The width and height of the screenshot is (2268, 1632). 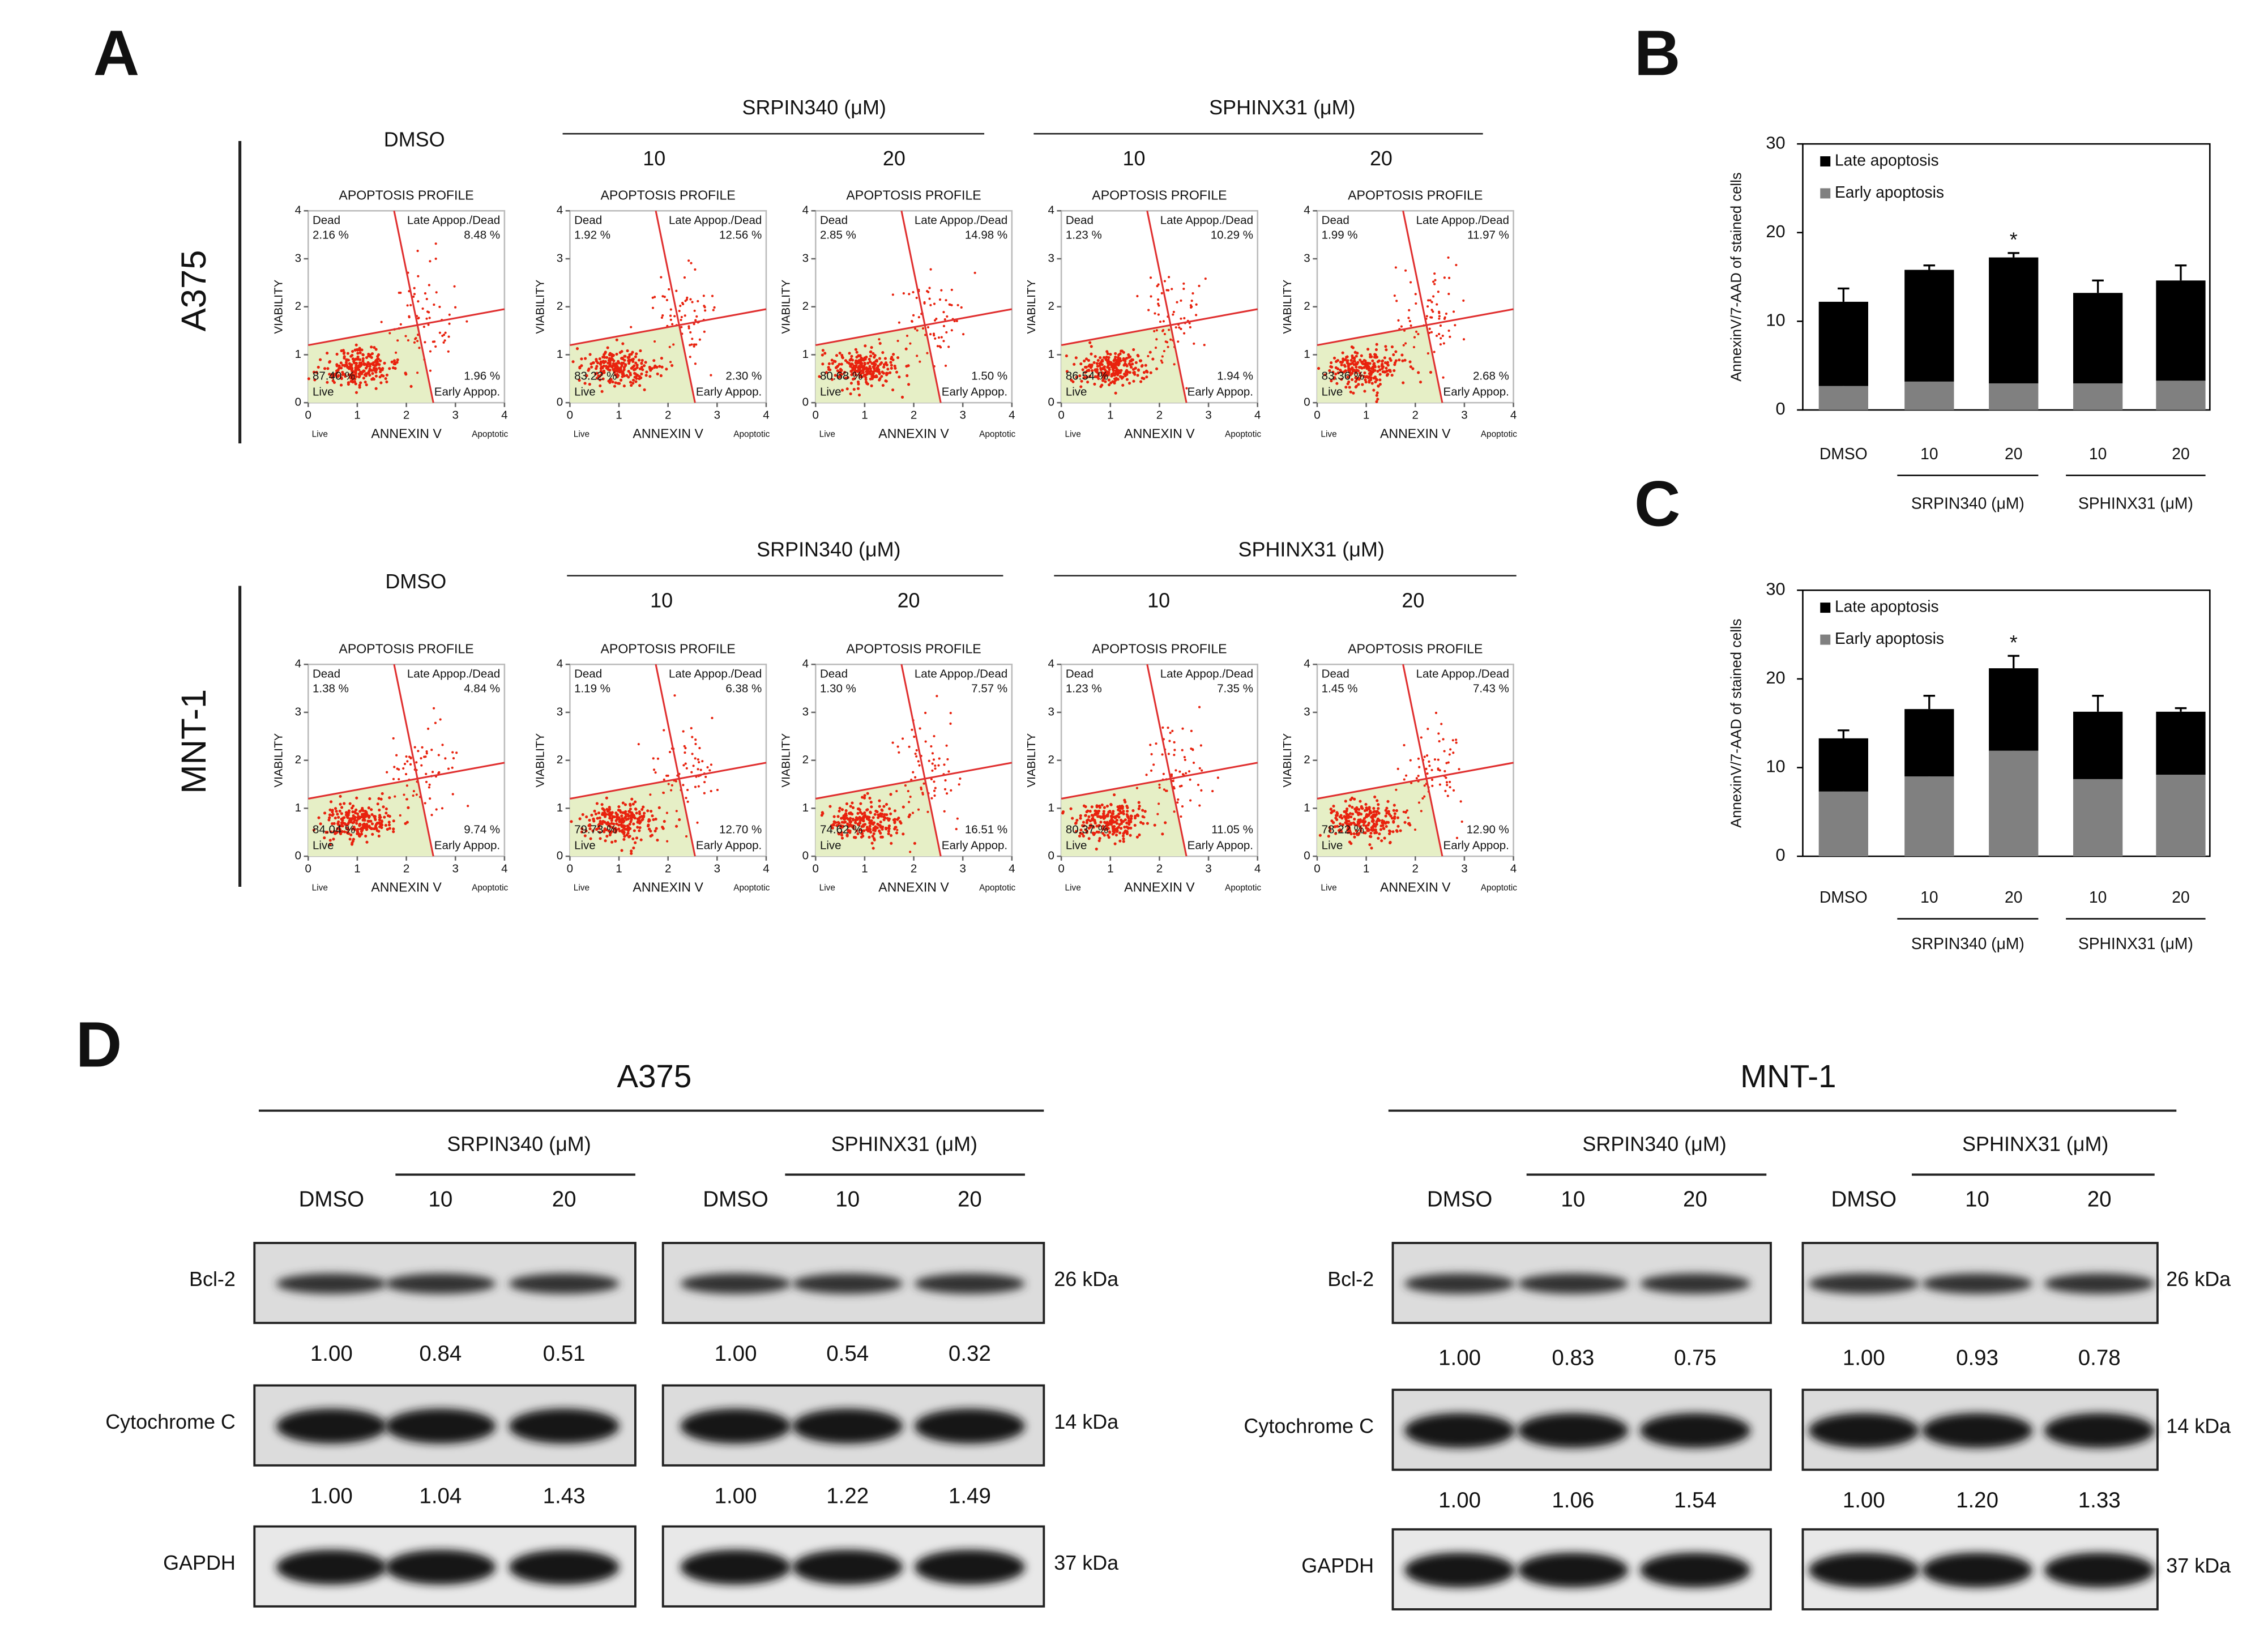 I want to click on mw-label: 14 kDa, so click(x=2198, y=1426).